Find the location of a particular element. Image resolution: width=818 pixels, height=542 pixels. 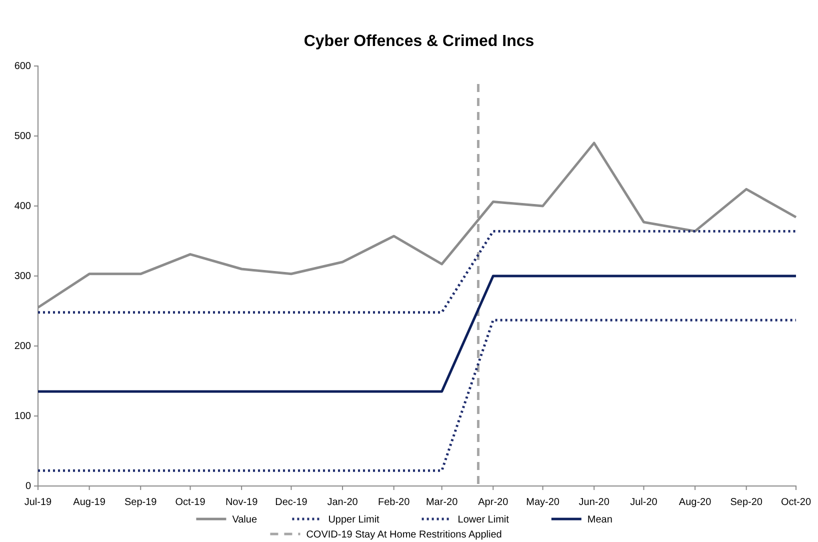

x-tick-label: Sep-20 is located at coordinates (746, 502).